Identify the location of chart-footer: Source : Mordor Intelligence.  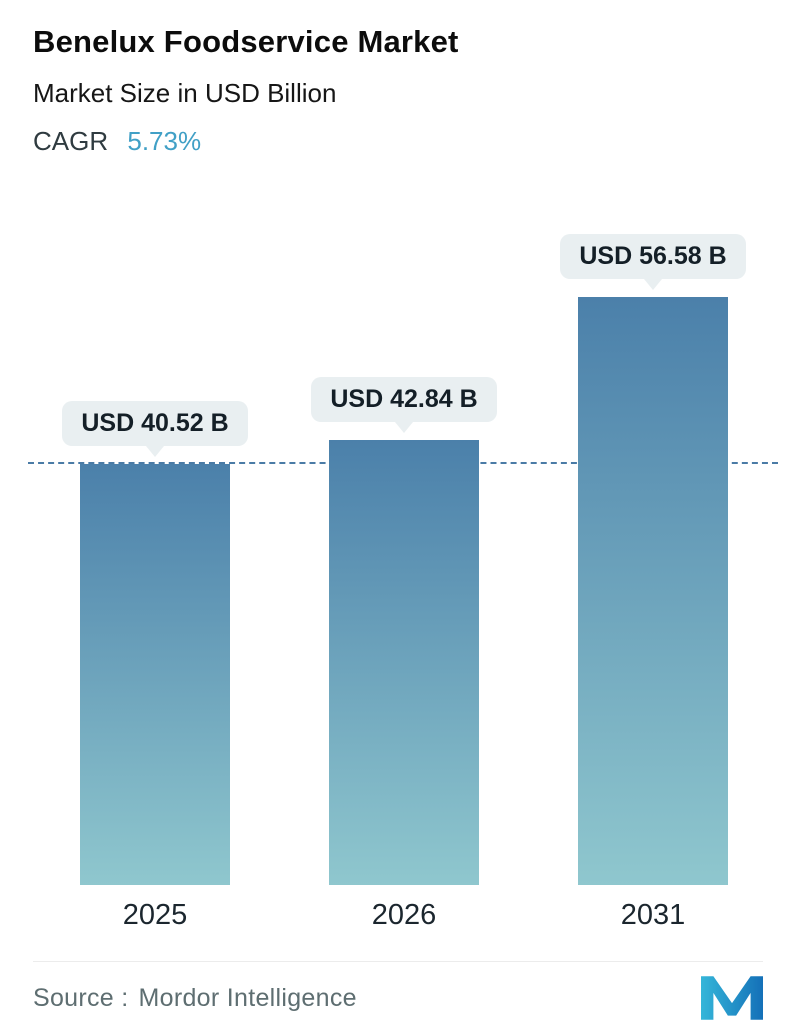
(398, 990).